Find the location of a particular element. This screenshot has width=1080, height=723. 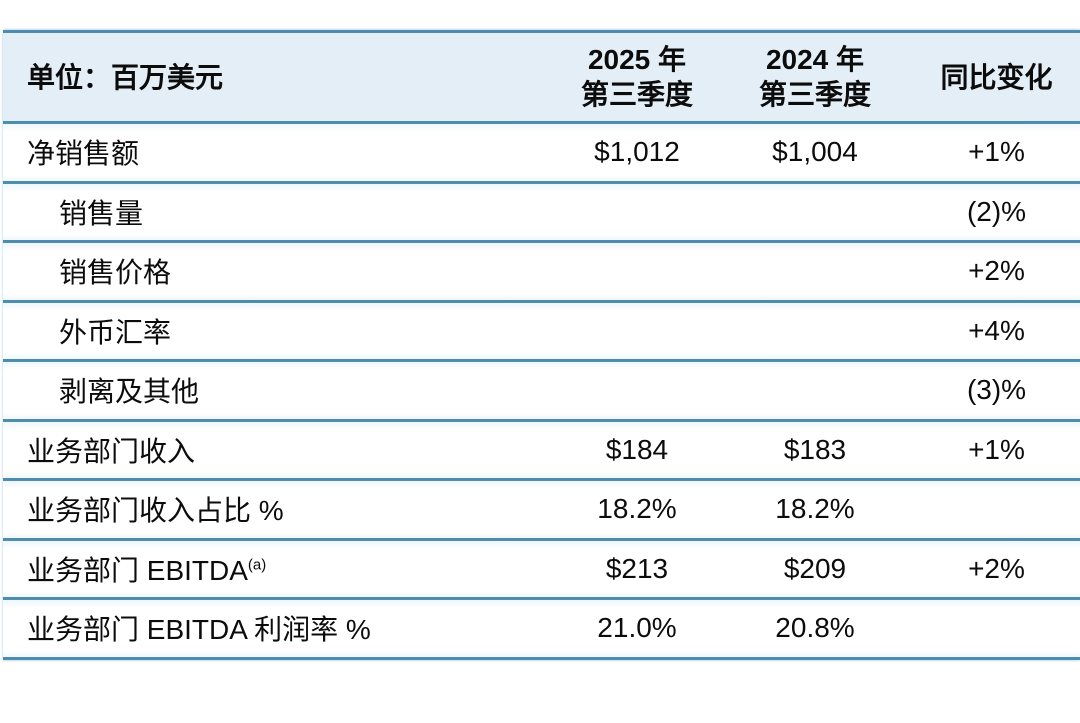

row-label: 销售量 is located at coordinates (101, 213).